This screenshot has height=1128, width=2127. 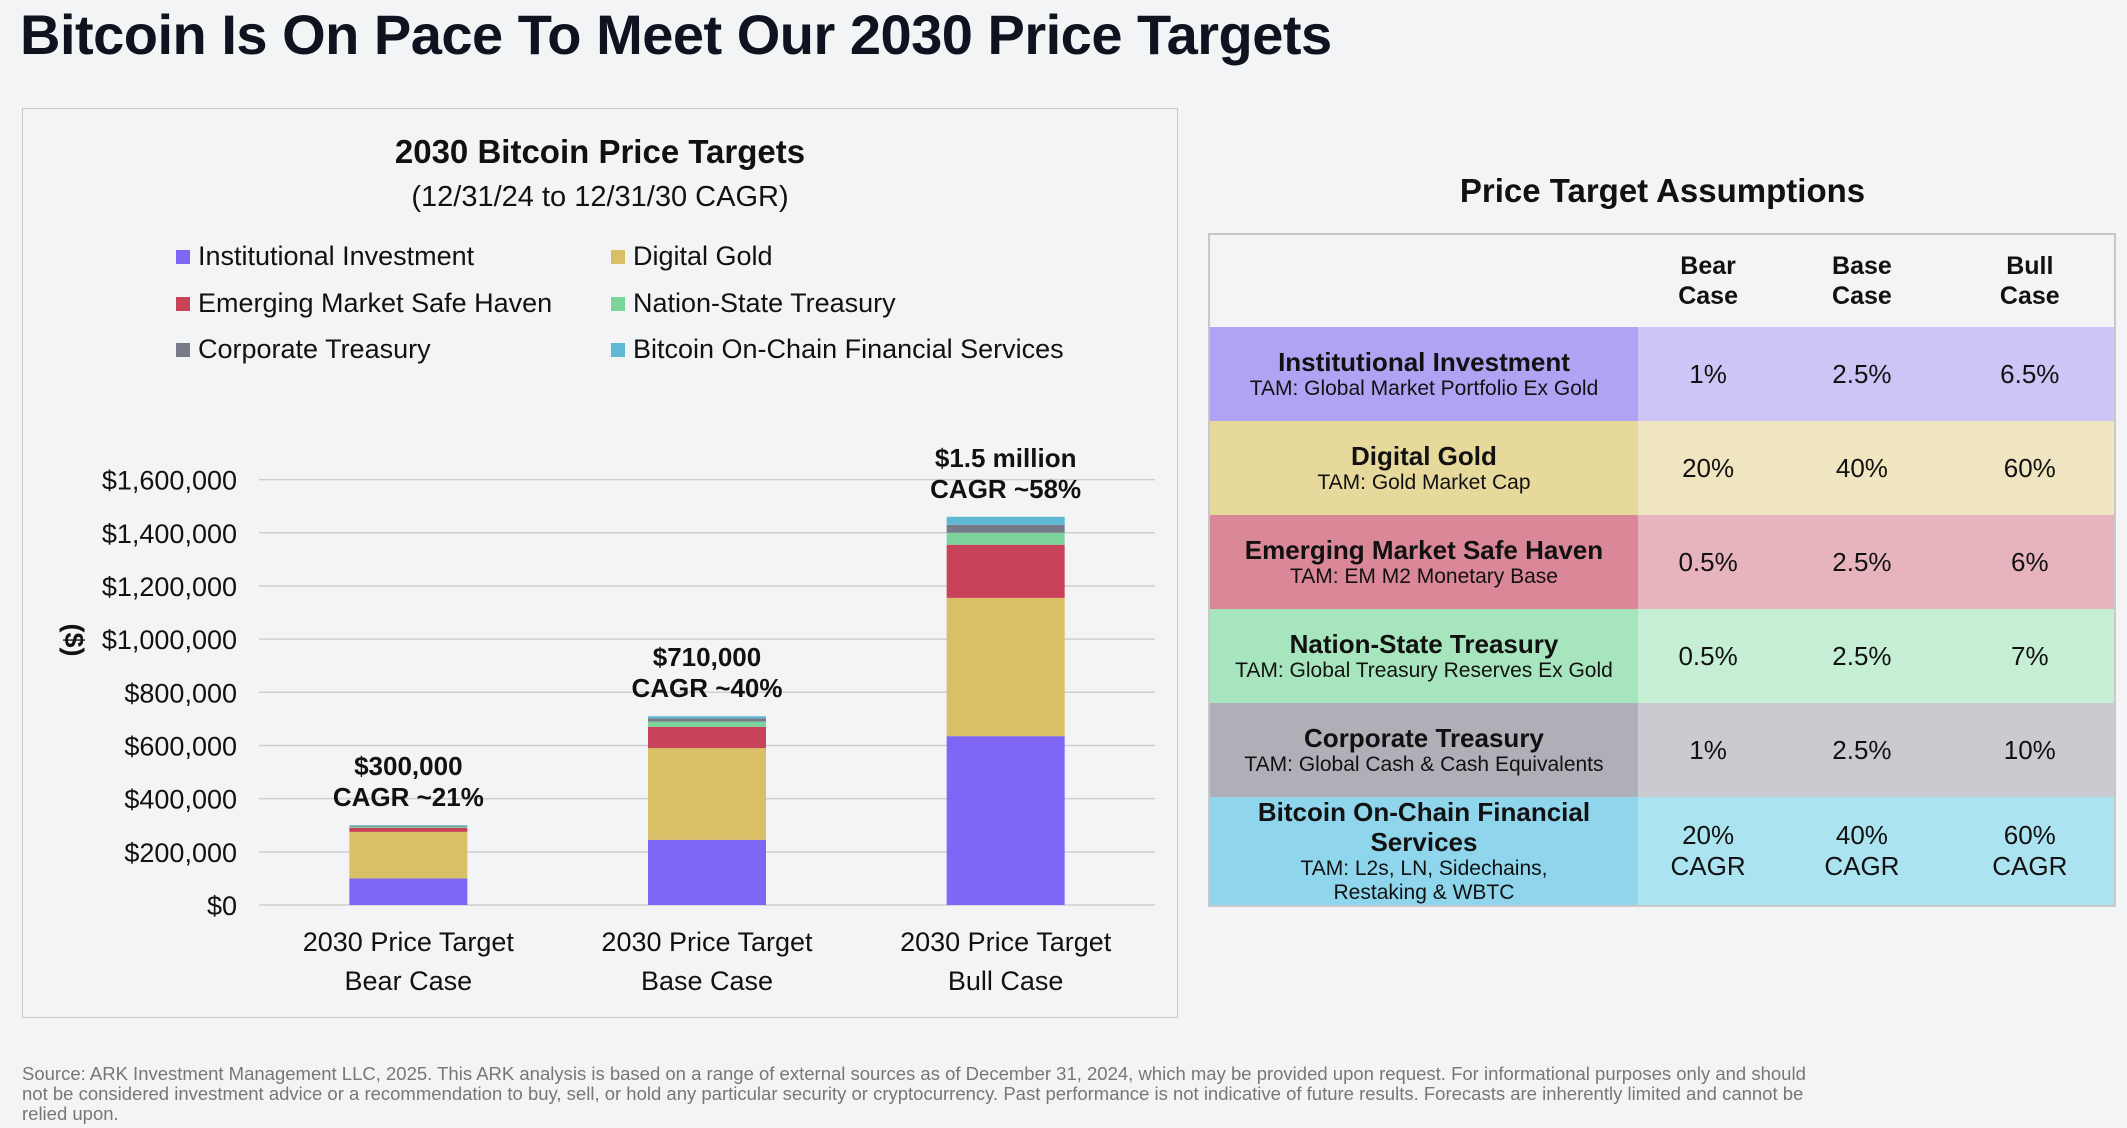 What do you see at coordinates (408, 797) in the screenshot?
I see `bar-annotation-cagr: CAGR ~21%` at bounding box center [408, 797].